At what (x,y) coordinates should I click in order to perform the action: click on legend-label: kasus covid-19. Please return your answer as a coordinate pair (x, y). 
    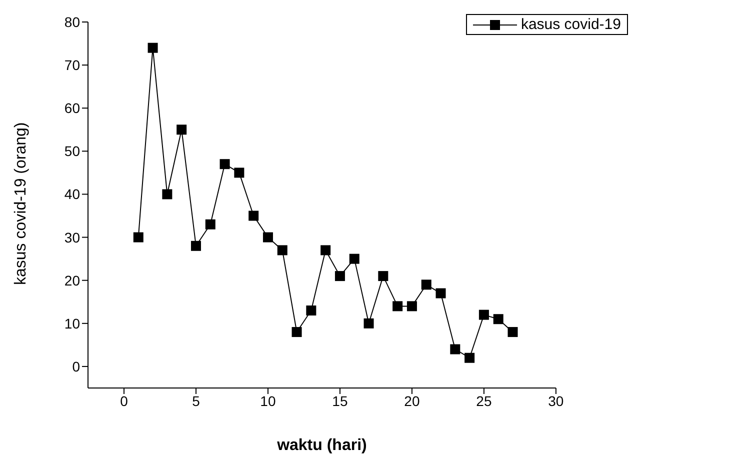
    Looking at the image, I should click on (570, 24).